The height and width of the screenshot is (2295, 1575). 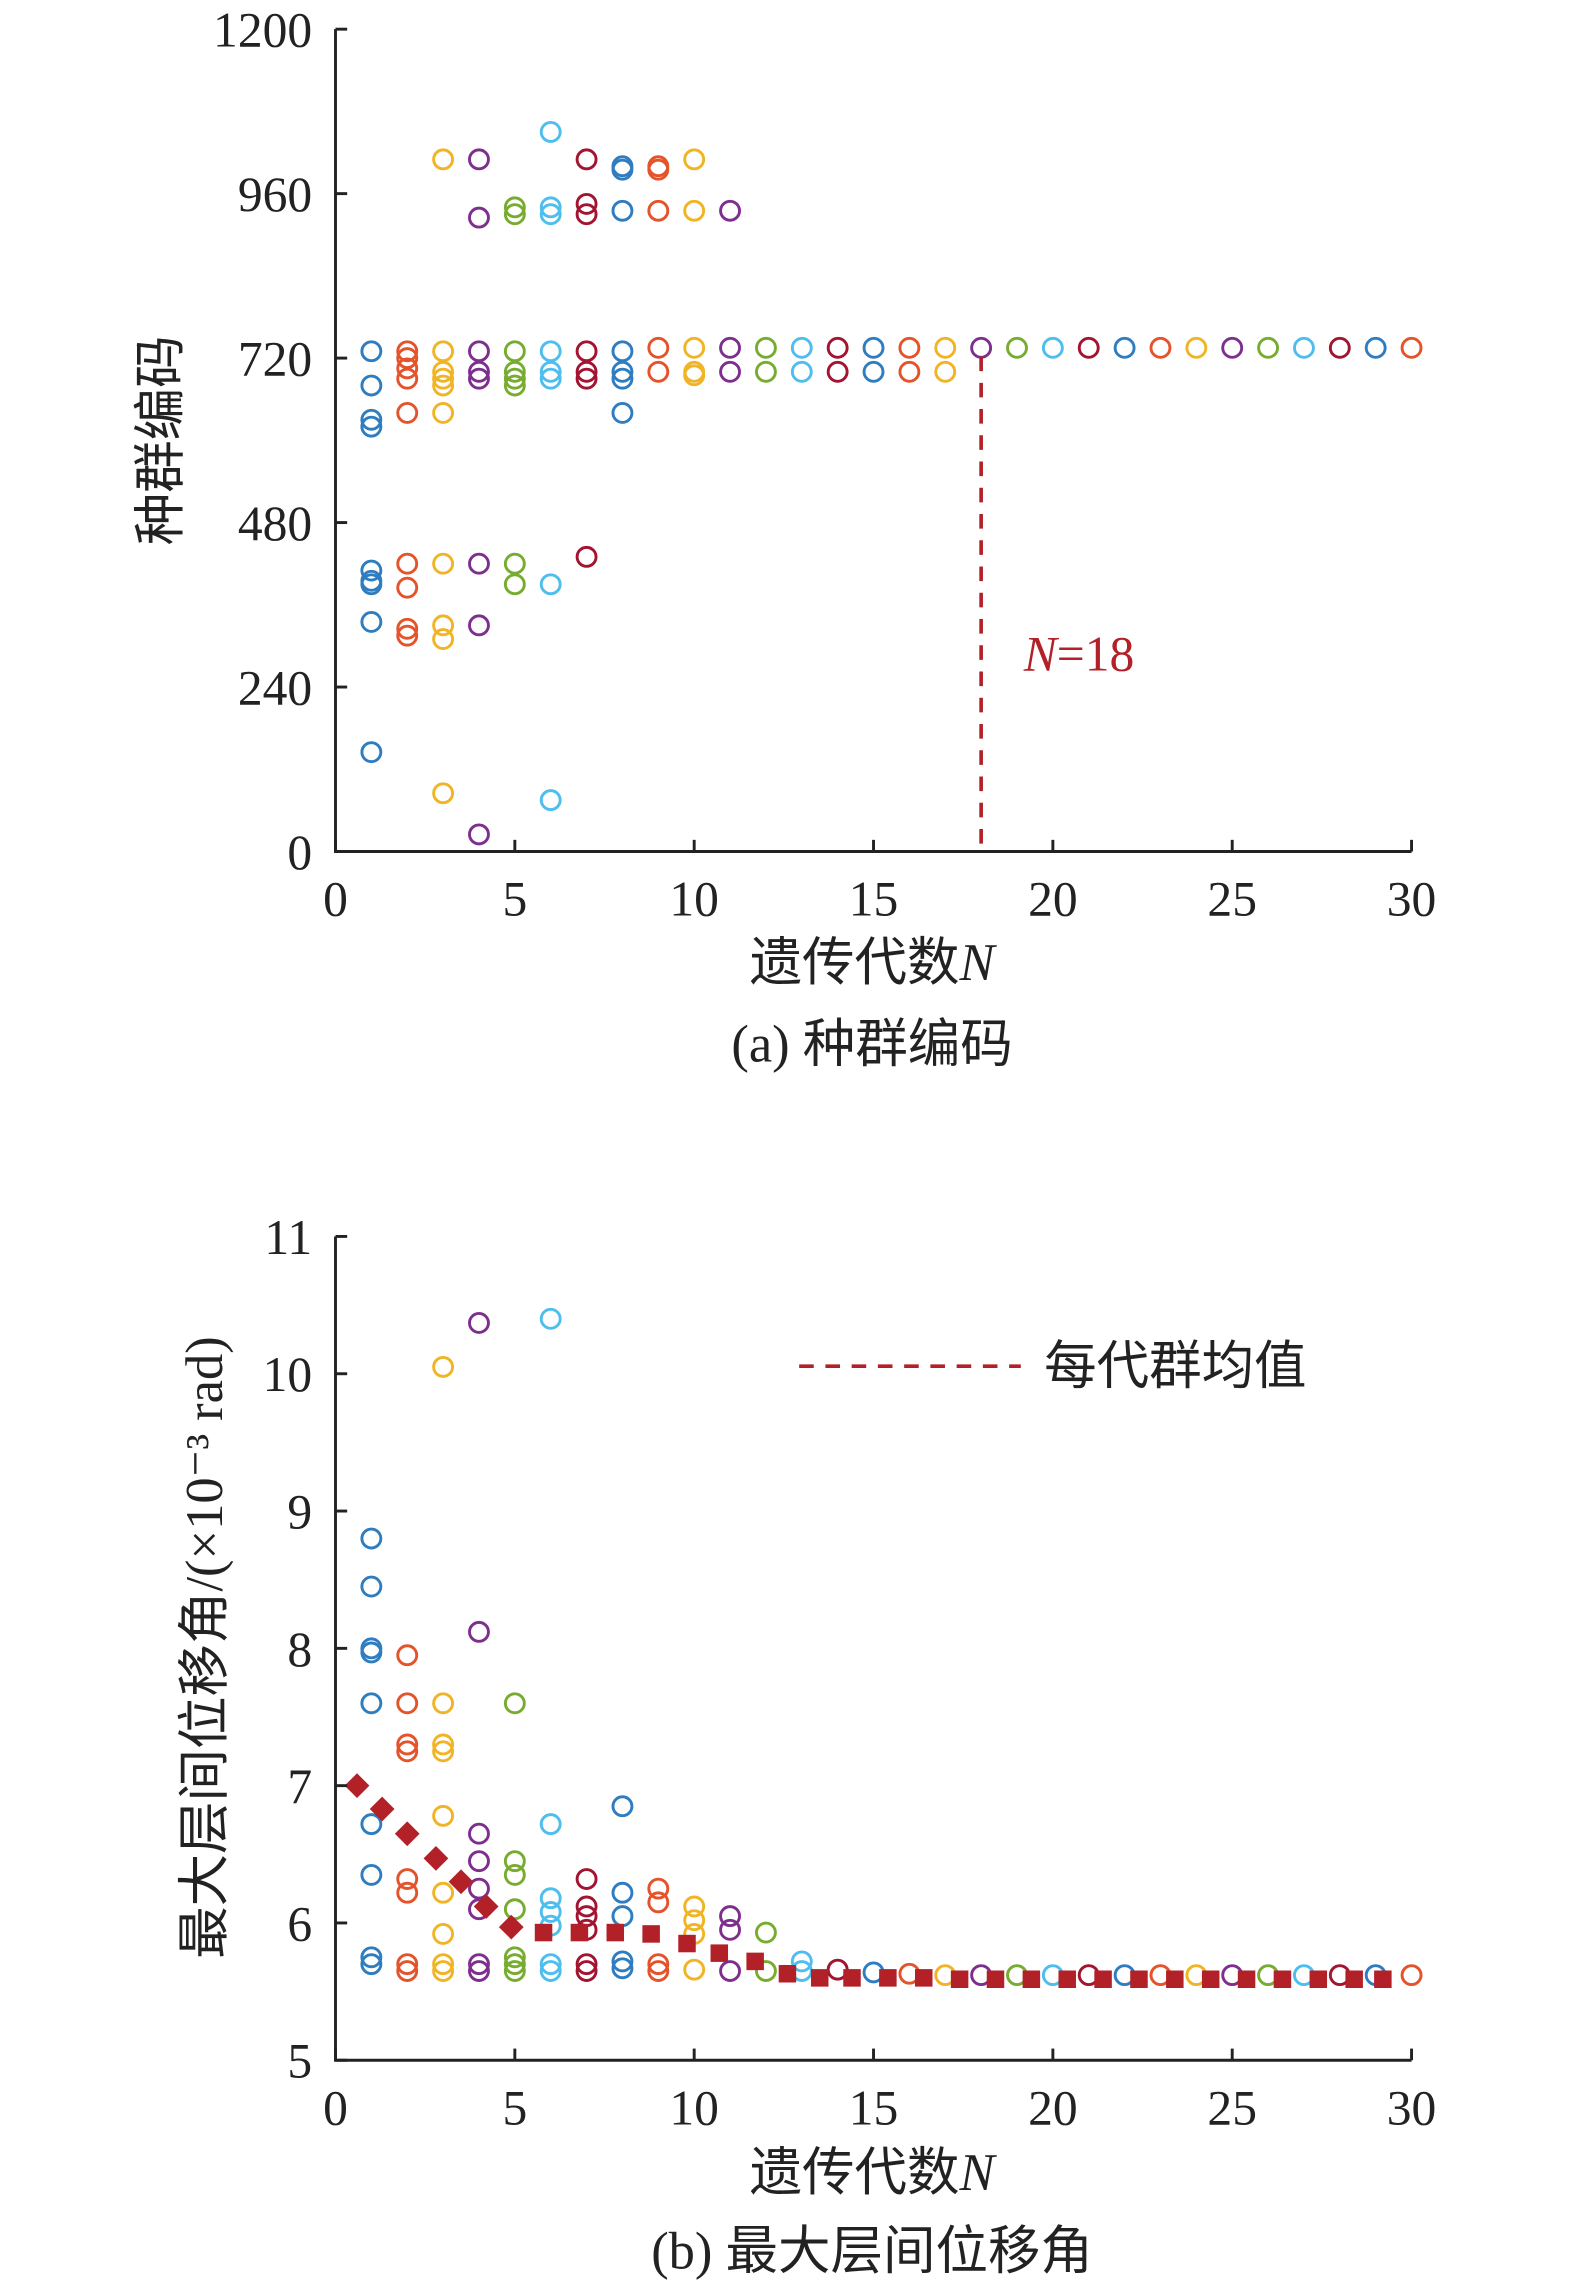 I want to click on chart-a-xtick-label: 30, so click(x=1412, y=899).